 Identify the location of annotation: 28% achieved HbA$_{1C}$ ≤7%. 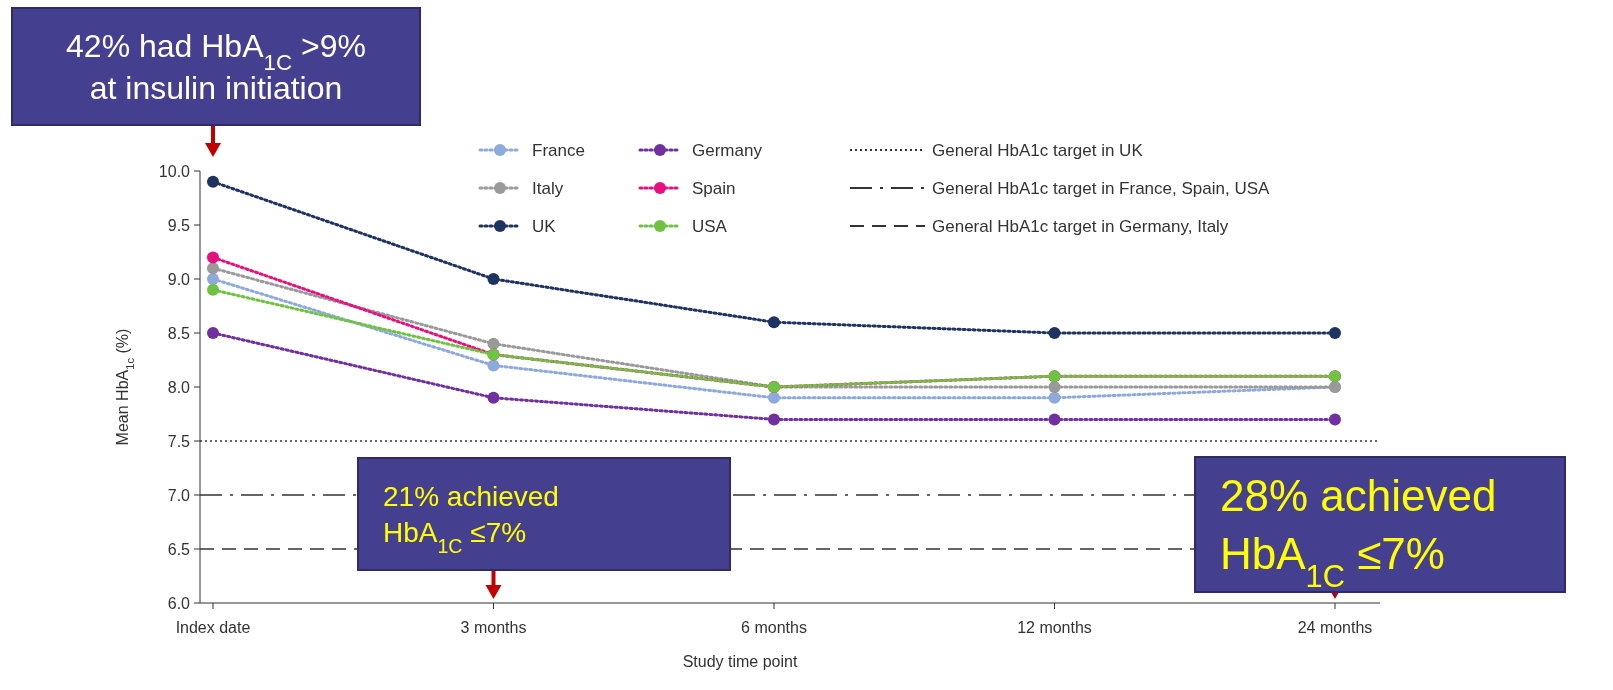
(1358, 532).